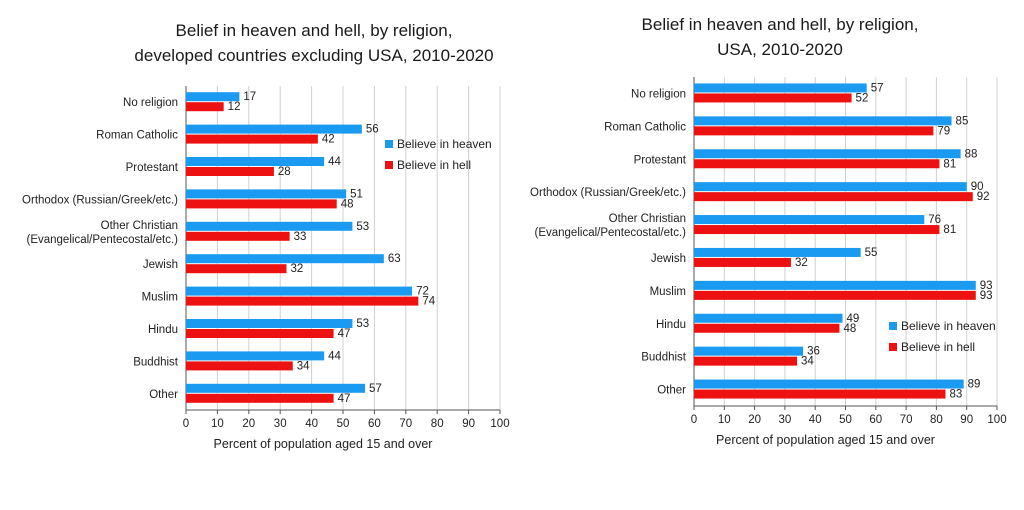  What do you see at coordinates (372, 130) in the screenshot?
I see `chart-left-data-label: 56` at bounding box center [372, 130].